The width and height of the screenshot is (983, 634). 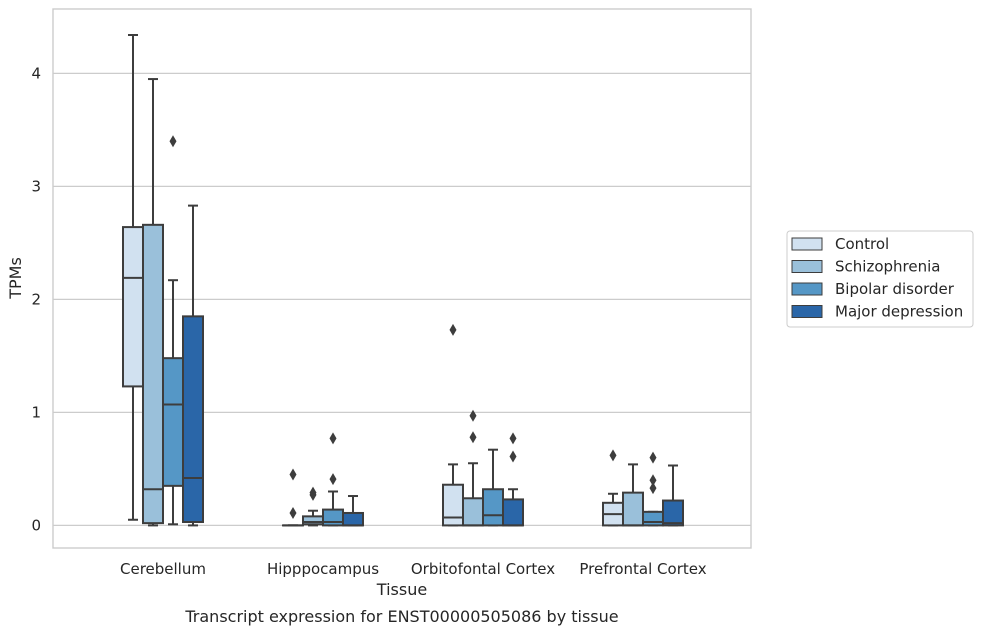 I want to click on y-axis-ticks: 0 1 2 3 4, so click(x=36, y=299).